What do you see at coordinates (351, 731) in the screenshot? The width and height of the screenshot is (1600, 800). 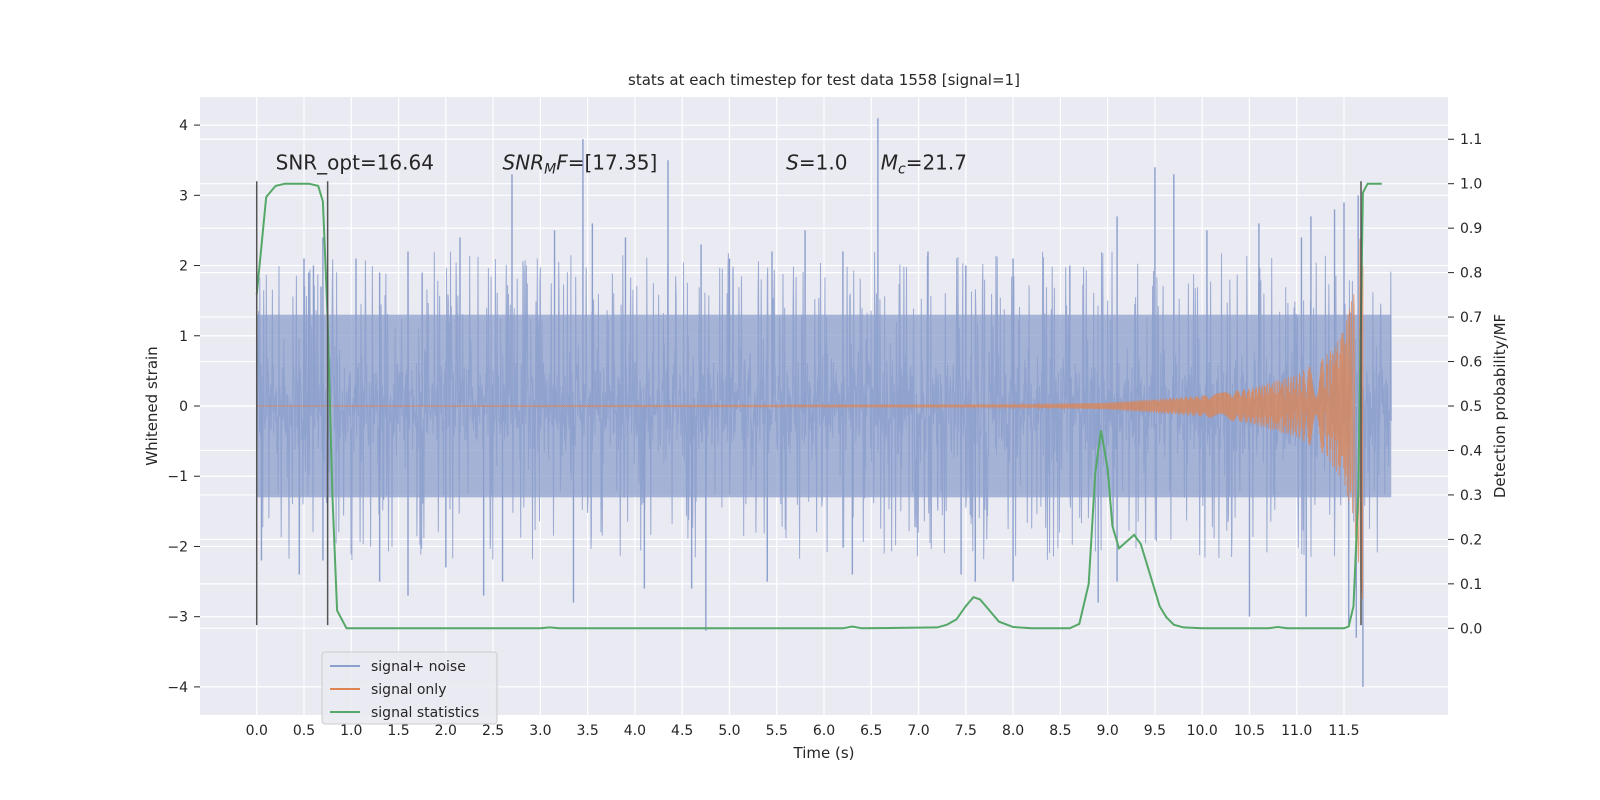 I see `x-tick-label: 1.0` at bounding box center [351, 731].